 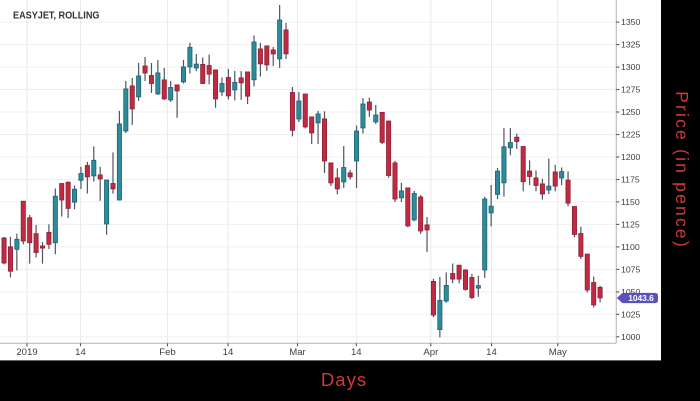 What do you see at coordinates (682, 170) in the screenshot?
I see `svg-text: Price (in pence)` at bounding box center [682, 170].